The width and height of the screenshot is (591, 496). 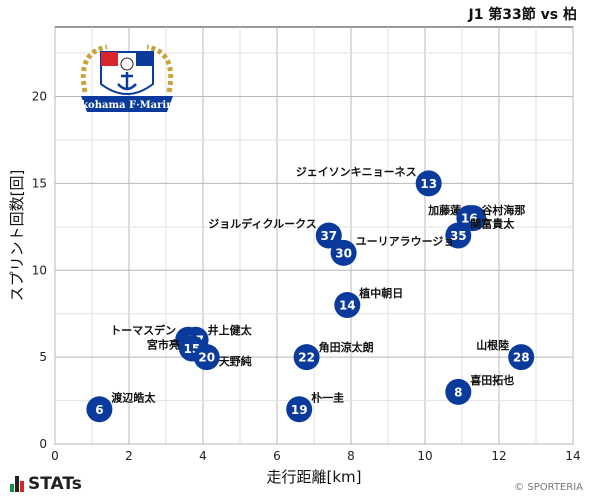 What do you see at coordinates (351, 456) in the screenshot?
I see `x-tick-label: 8` at bounding box center [351, 456].